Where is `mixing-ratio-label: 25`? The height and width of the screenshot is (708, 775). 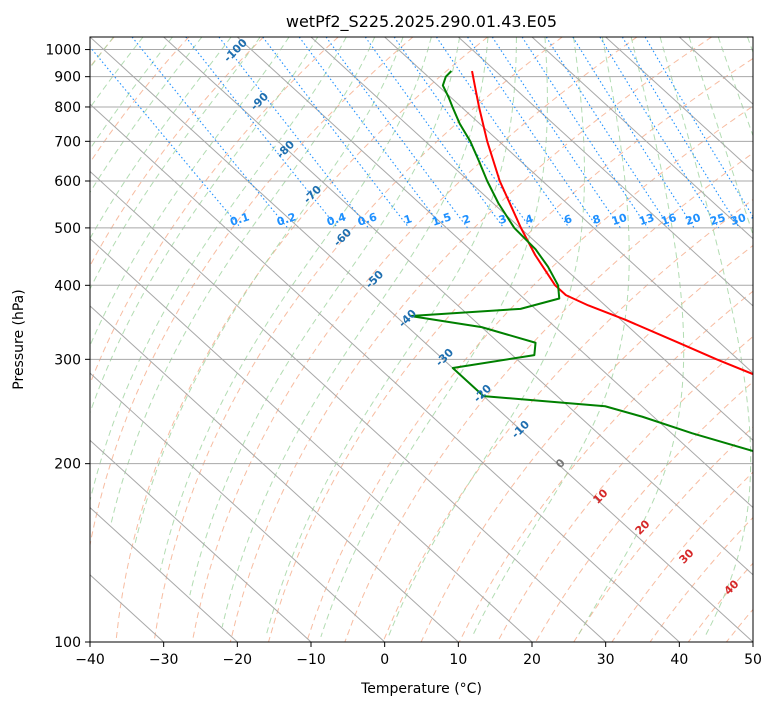
mixing-ratio-label: 25 is located at coordinates (717, 219).